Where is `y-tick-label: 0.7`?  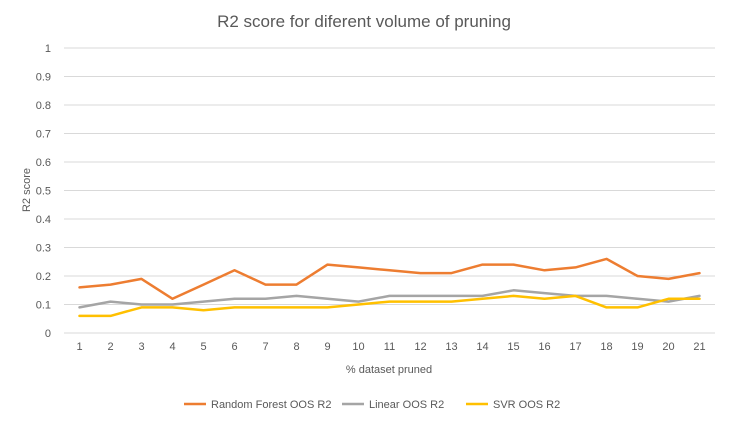
y-tick-label: 0.7 is located at coordinates (43, 135).